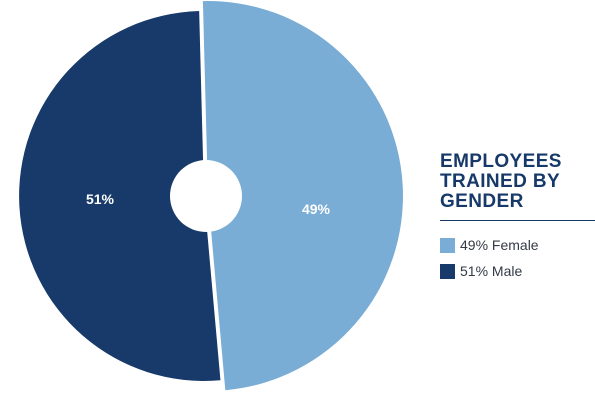  What do you see at coordinates (206, 196) in the screenshot?
I see `pie-donut-hole` at bounding box center [206, 196].